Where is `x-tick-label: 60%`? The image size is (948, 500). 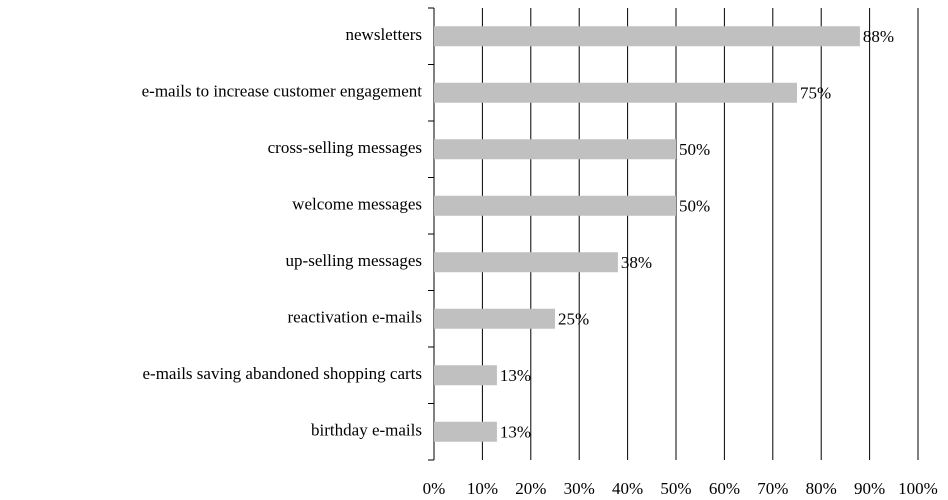
x-tick-label: 60% is located at coordinates (724, 488).